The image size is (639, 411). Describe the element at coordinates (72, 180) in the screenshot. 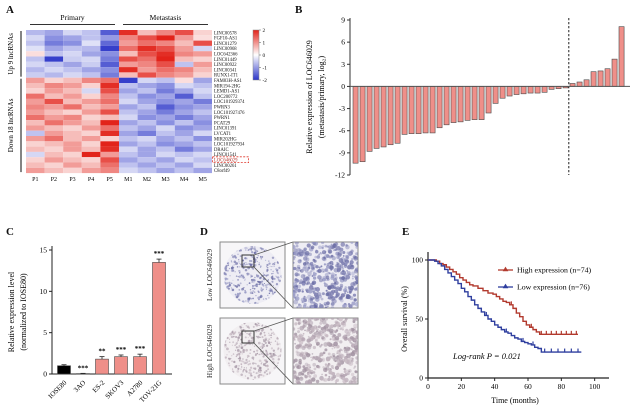

I see `heatmap-sample-label: P3` at that location.